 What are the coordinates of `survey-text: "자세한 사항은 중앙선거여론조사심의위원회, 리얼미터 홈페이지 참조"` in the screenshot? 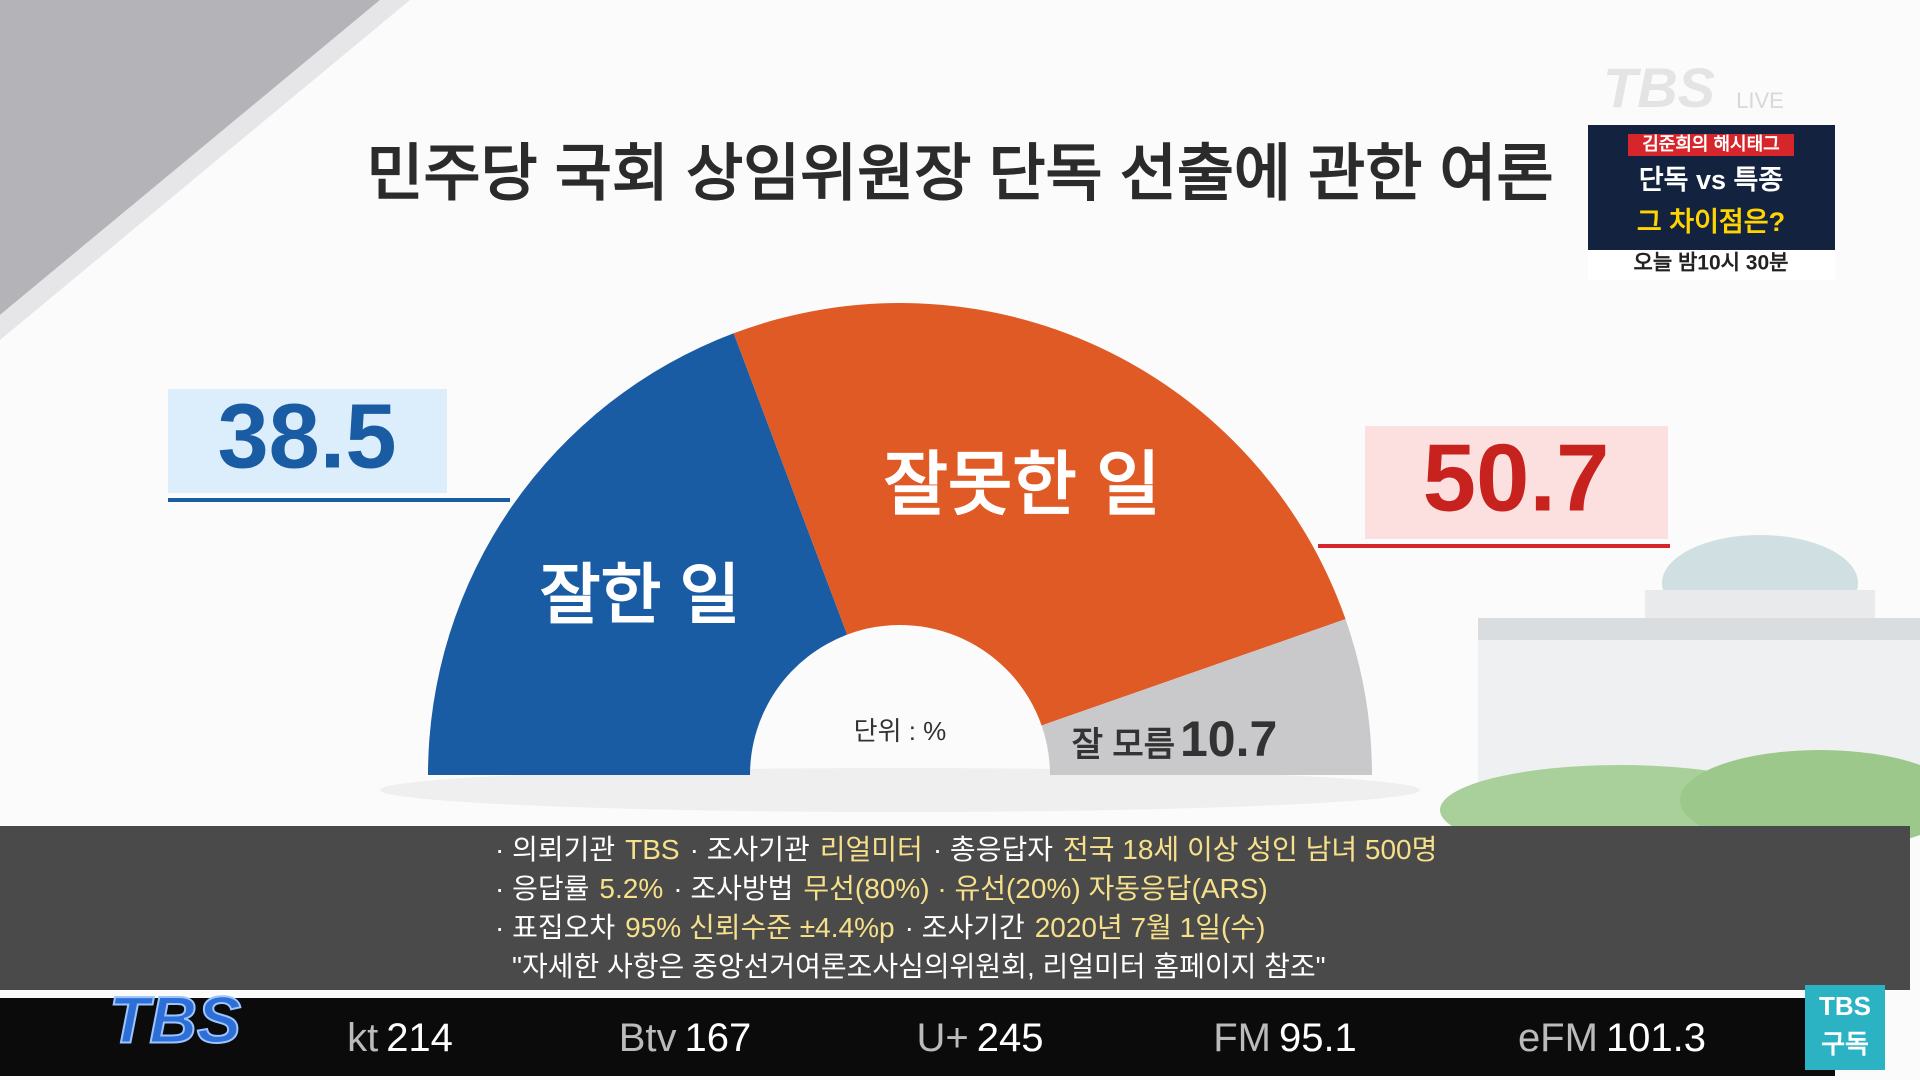 It's located at (919, 966).